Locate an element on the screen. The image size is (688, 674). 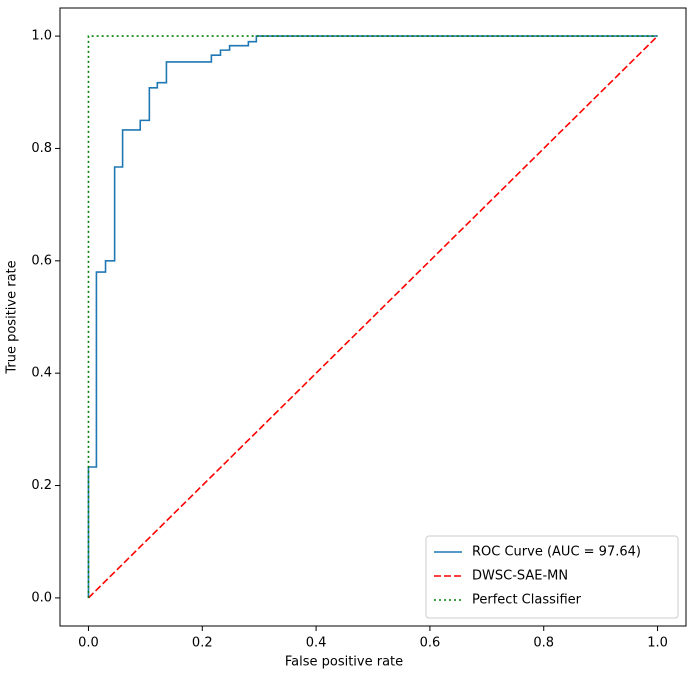
legend-box is located at coordinates (552, 577).